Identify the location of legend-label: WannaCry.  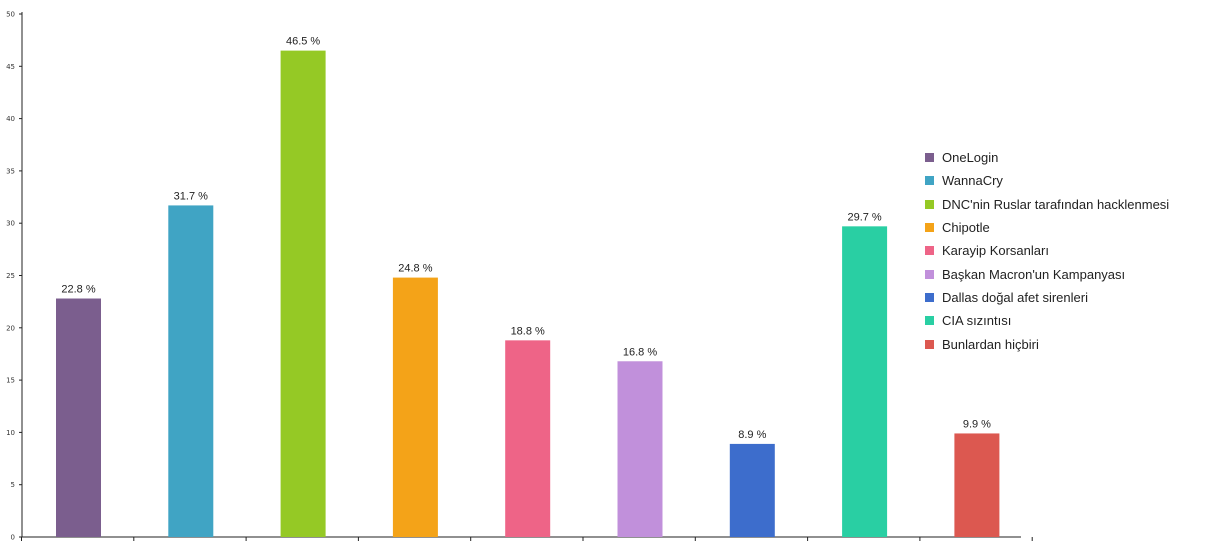
(972, 181).